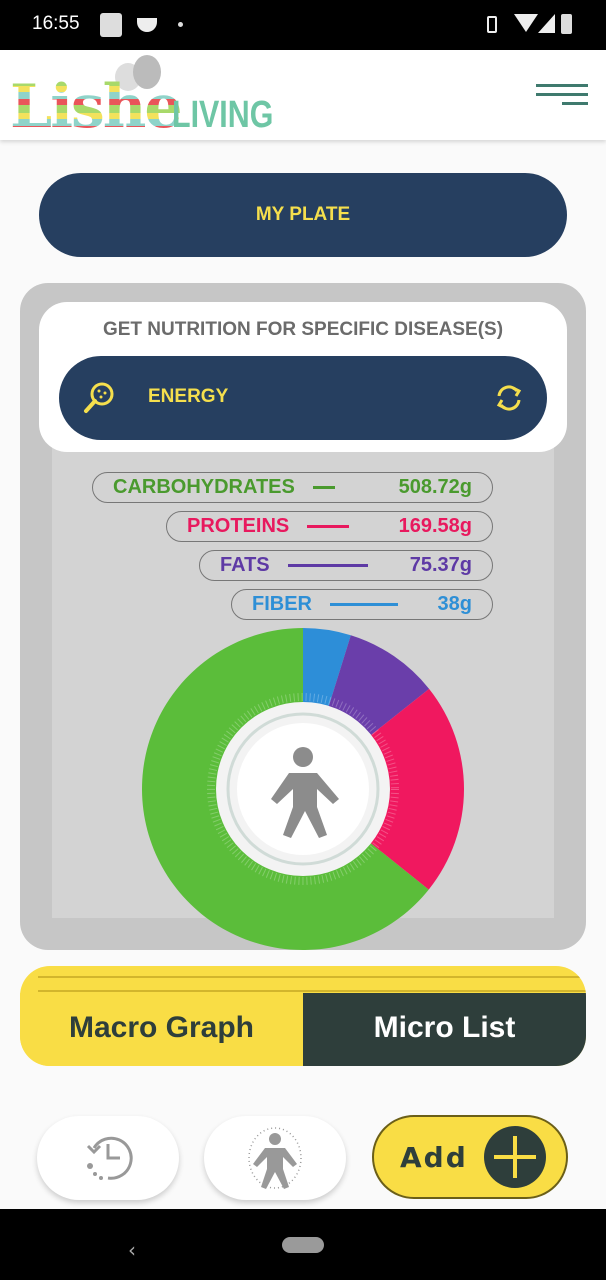 The height and width of the screenshot is (1280, 606). What do you see at coordinates (303, 398) in the screenshot?
I see `disease-dropdown: ENERGY` at bounding box center [303, 398].